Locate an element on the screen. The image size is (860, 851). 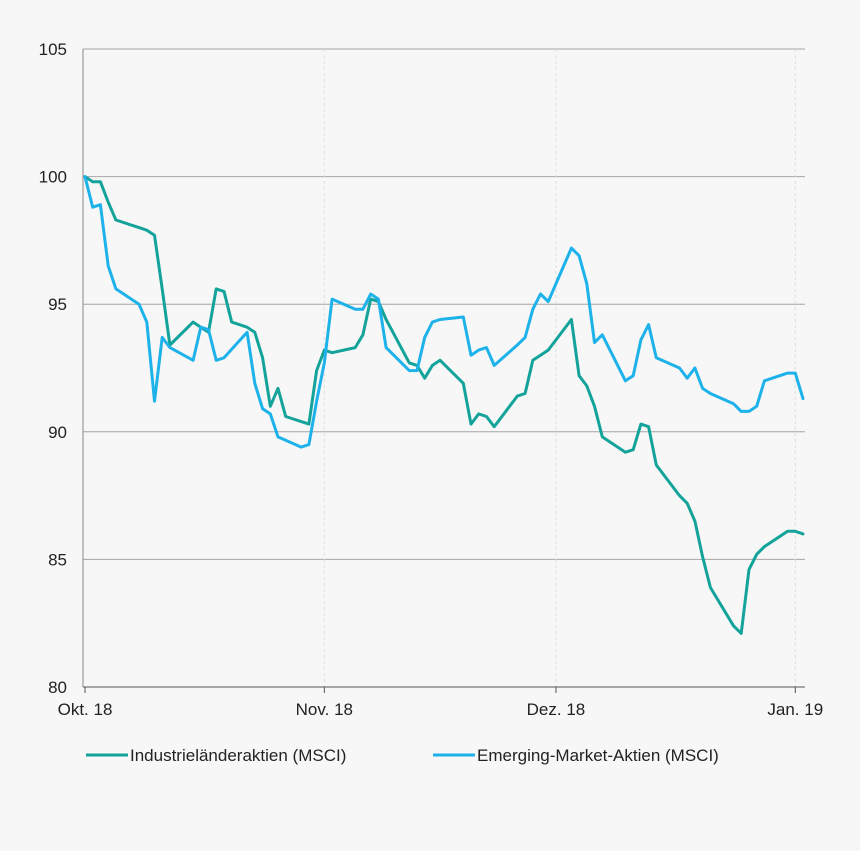
x-tick-label: Okt. 18 is located at coordinates (85, 709).